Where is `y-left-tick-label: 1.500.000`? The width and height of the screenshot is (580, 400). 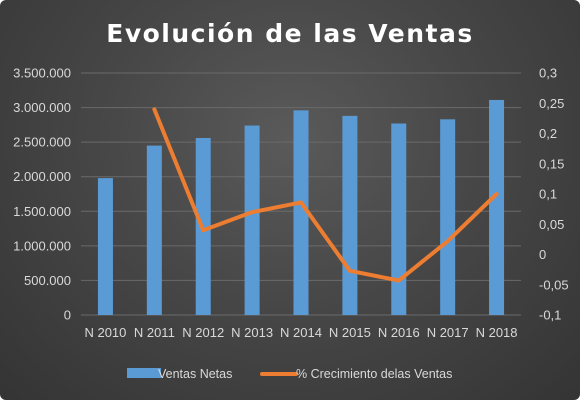 y-left-tick-label: 1.500.000 is located at coordinates (42, 211).